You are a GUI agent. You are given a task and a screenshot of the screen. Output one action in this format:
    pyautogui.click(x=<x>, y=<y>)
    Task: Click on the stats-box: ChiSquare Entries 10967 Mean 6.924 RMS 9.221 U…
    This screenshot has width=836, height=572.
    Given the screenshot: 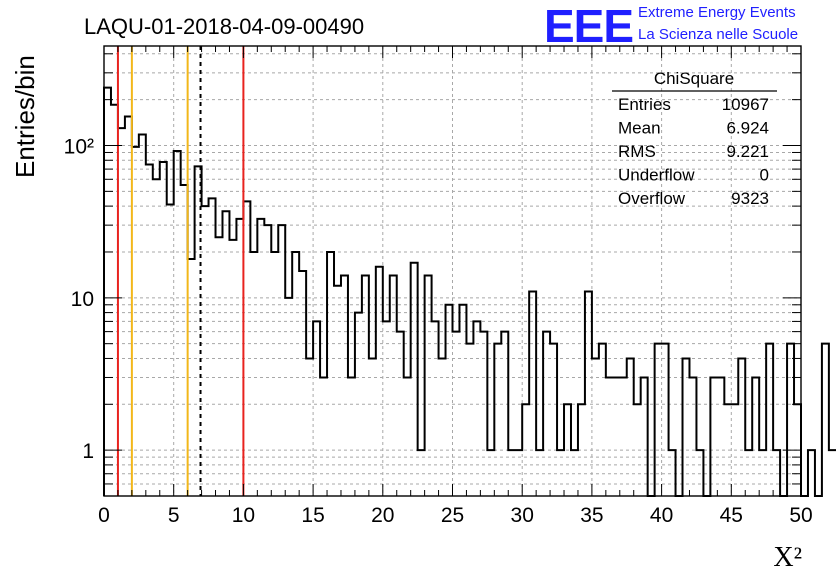 What is the action you would take?
    pyautogui.click(x=694, y=138)
    